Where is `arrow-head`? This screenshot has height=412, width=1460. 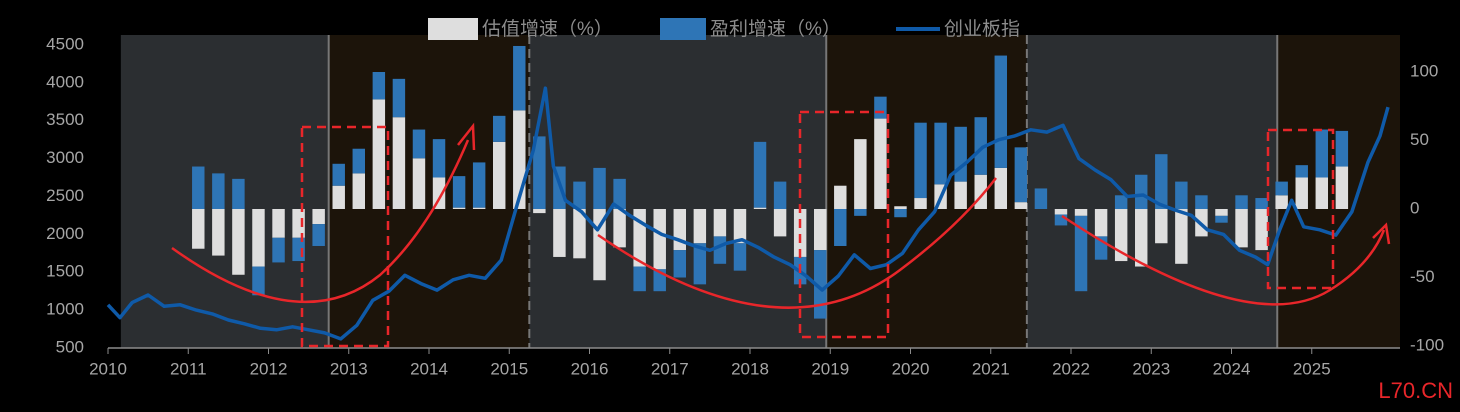 arrow-head is located at coordinates (1381, 233).